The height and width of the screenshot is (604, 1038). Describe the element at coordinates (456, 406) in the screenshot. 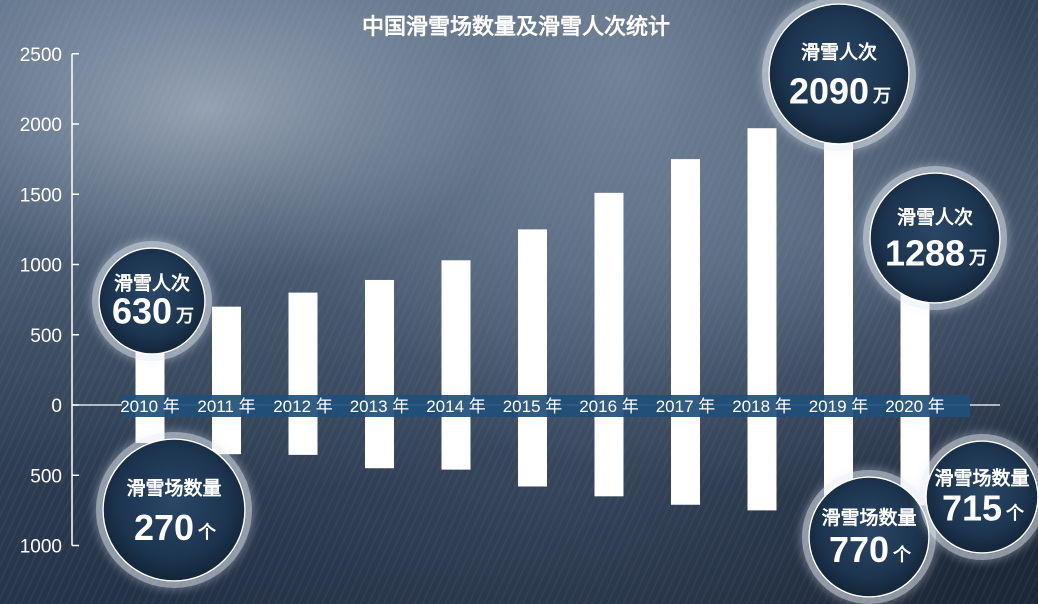

I see `x-category-label: 2014 年` at that location.